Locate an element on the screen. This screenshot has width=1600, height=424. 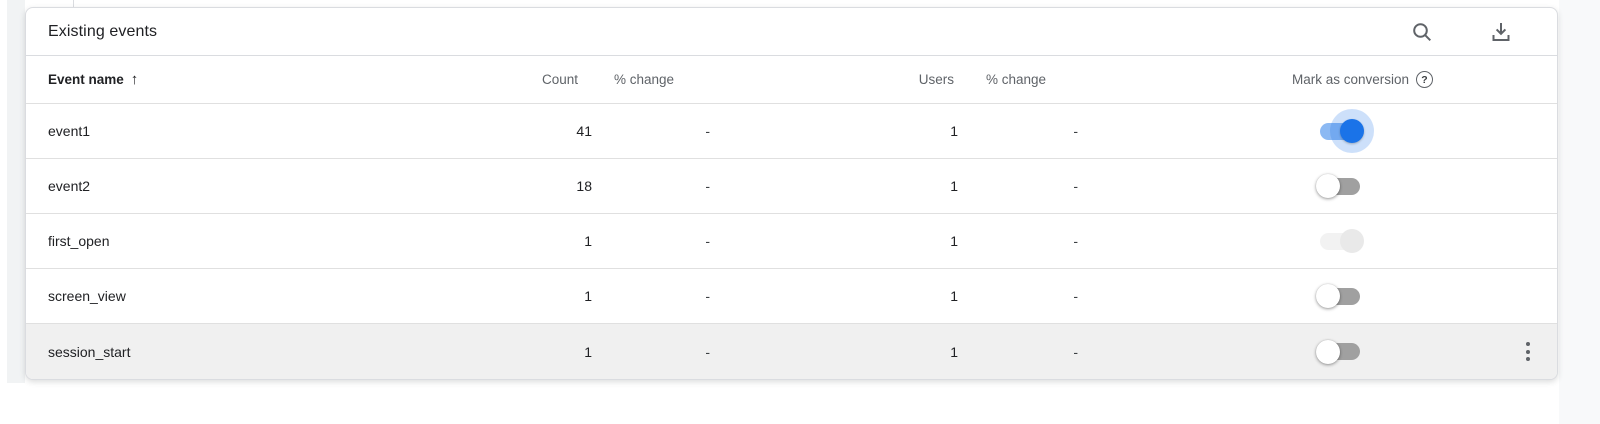
count-cell: 41 is located at coordinates (584, 131).